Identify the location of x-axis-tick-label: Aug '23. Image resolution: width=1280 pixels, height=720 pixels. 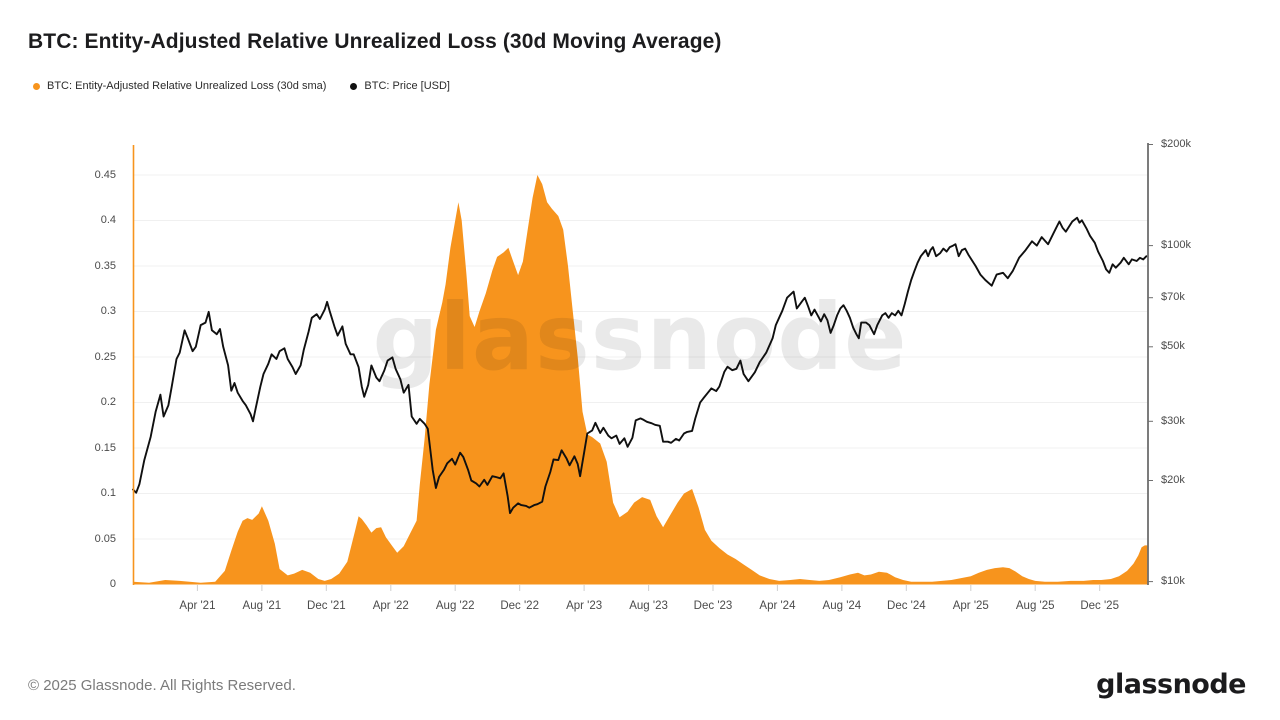
(648, 606).